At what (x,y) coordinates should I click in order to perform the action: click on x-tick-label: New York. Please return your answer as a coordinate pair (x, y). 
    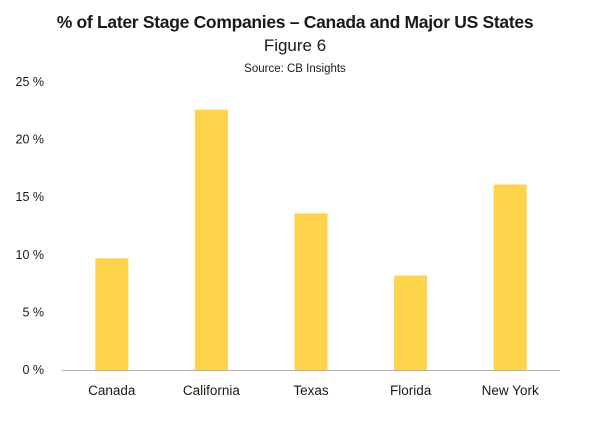
    Looking at the image, I should click on (510, 390).